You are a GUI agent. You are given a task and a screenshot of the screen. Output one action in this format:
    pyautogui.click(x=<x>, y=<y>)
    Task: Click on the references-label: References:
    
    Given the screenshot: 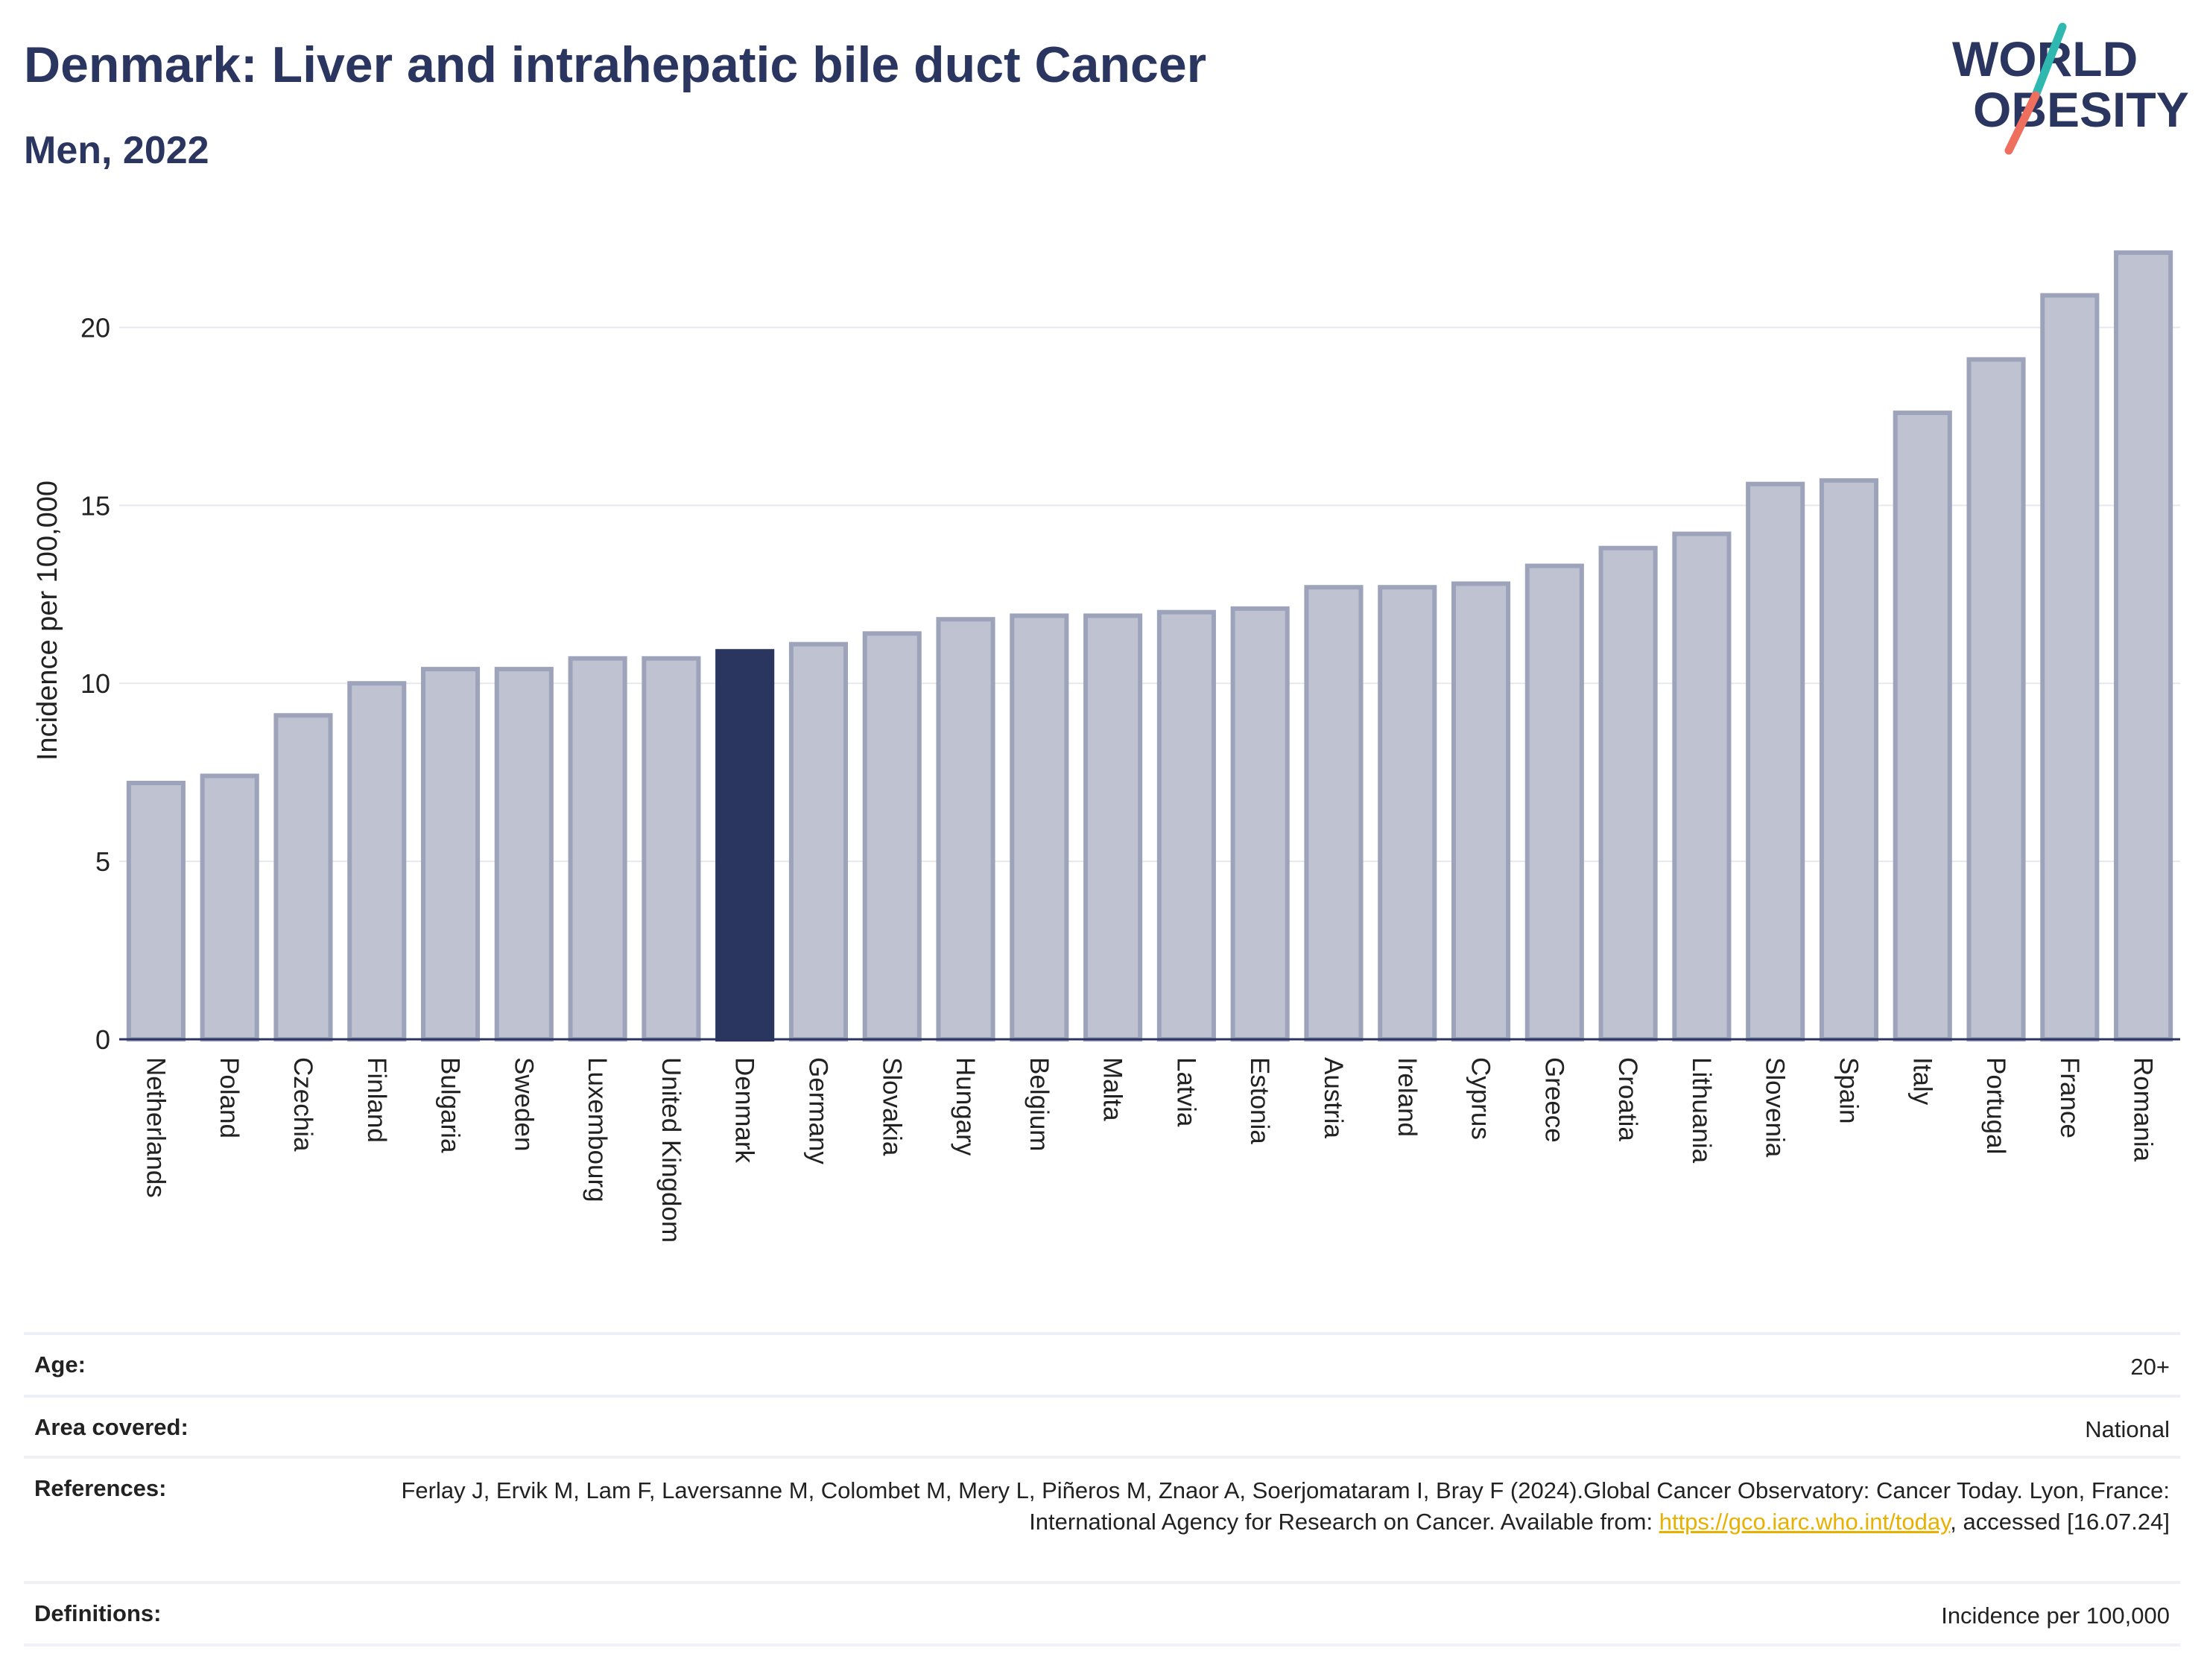 What is the action you would take?
    pyautogui.click(x=100, y=1488)
    